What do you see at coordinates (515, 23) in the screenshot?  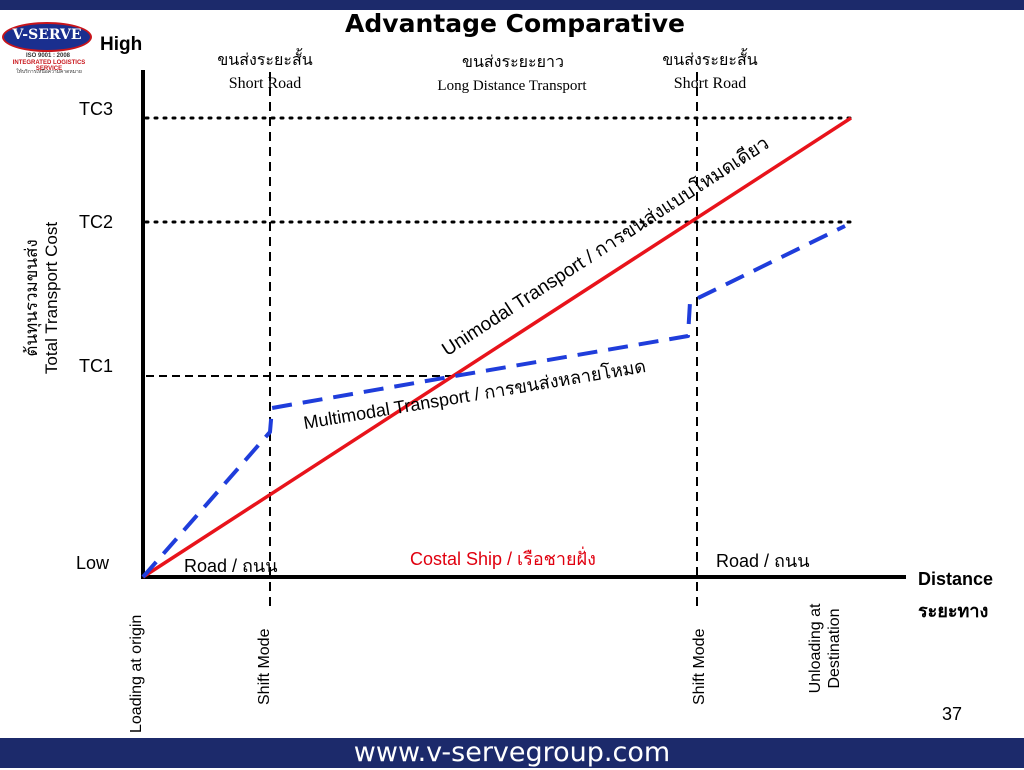 I see `slide-title: Advantage Comparative` at bounding box center [515, 23].